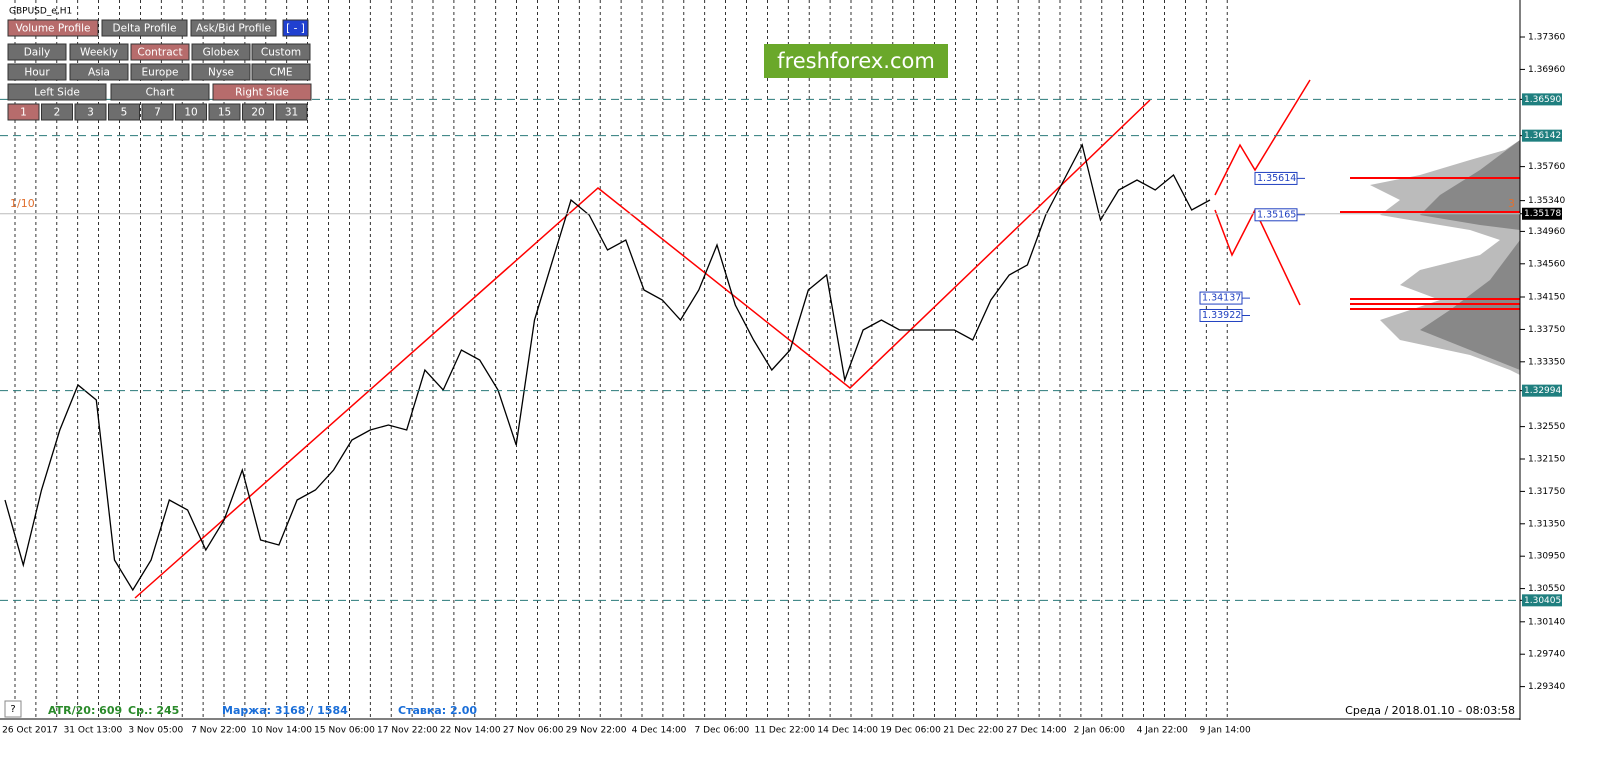  What do you see at coordinates (1546, 38) in the screenshot?
I see `y-tick-label: 1.37360` at bounding box center [1546, 38].